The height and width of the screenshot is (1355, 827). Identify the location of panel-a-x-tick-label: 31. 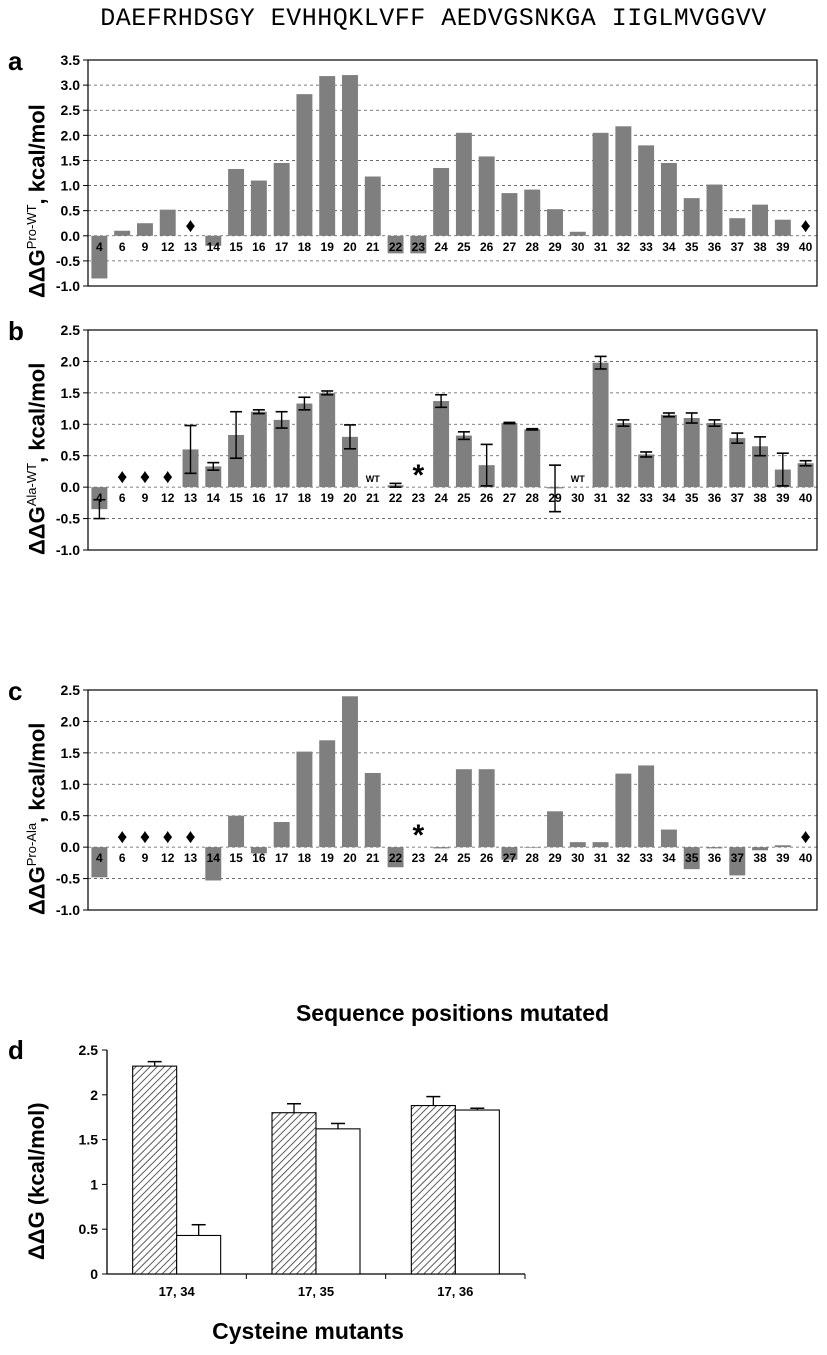
(601, 247).